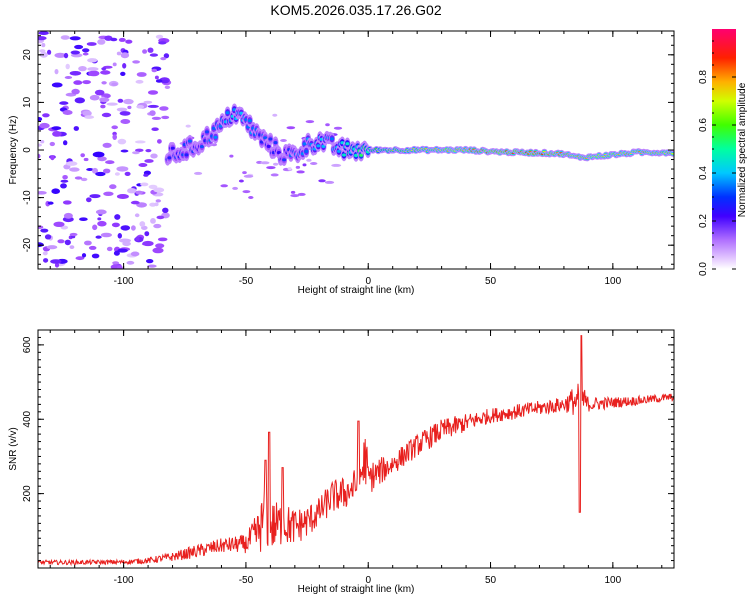 This screenshot has width=750, height=600. Describe the element at coordinates (27, 150) in the screenshot. I see `spectrogram-ytick-label: 0` at that location.